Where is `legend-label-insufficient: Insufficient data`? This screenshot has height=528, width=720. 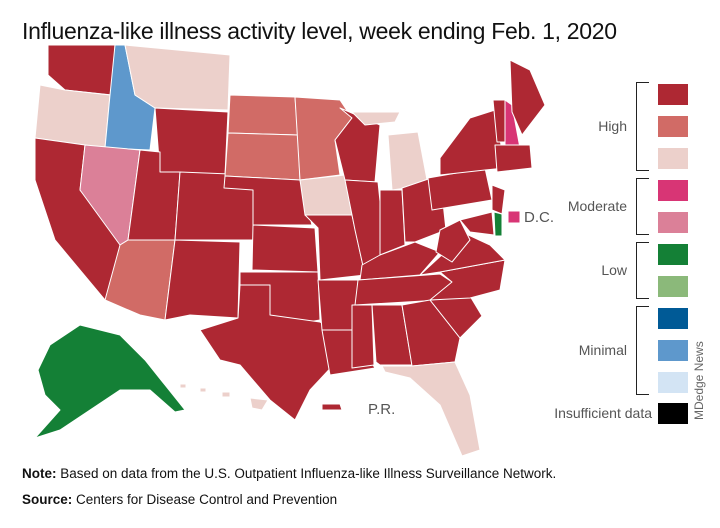 legend-label-insufficient: Insufficient data is located at coordinates (603, 413).